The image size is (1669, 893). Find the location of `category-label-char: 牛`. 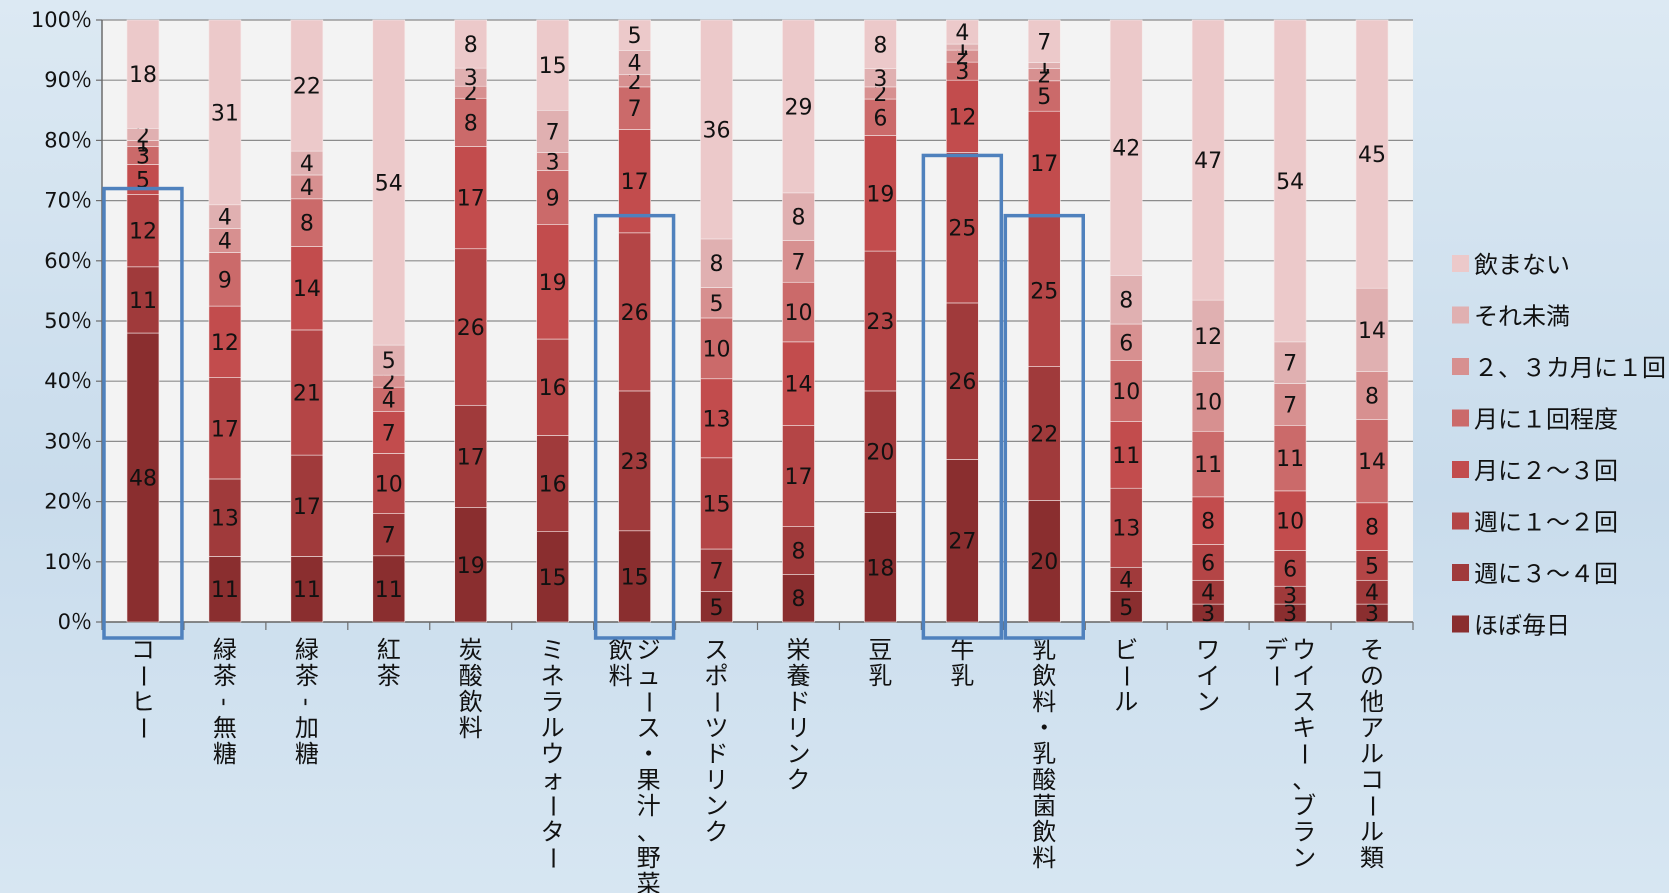

category-label-char: 牛 is located at coordinates (962, 650).